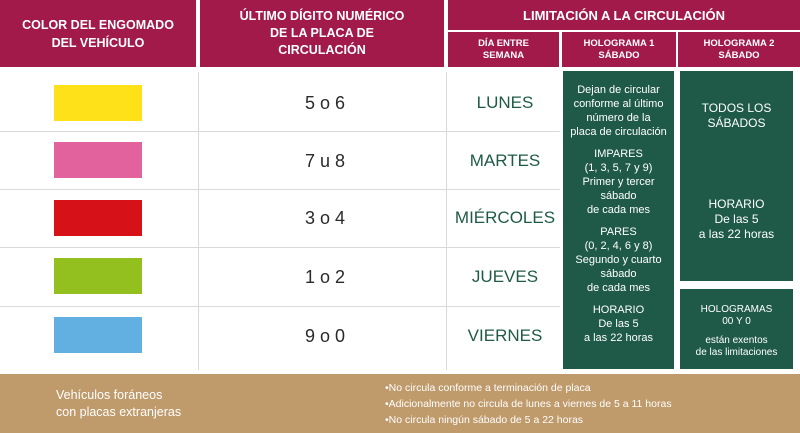 This screenshot has height=433, width=800. What do you see at coordinates (98, 276) in the screenshot?
I see `color-swatch-verde` at bounding box center [98, 276].